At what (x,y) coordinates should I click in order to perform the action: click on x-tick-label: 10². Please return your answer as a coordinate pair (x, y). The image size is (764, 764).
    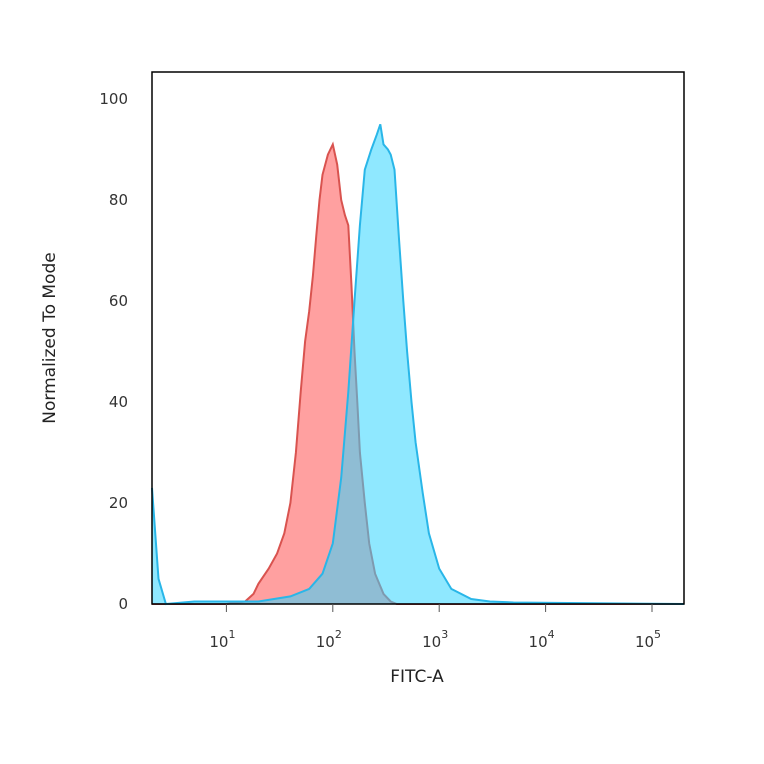
    Looking at the image, I should click on (329, 639).